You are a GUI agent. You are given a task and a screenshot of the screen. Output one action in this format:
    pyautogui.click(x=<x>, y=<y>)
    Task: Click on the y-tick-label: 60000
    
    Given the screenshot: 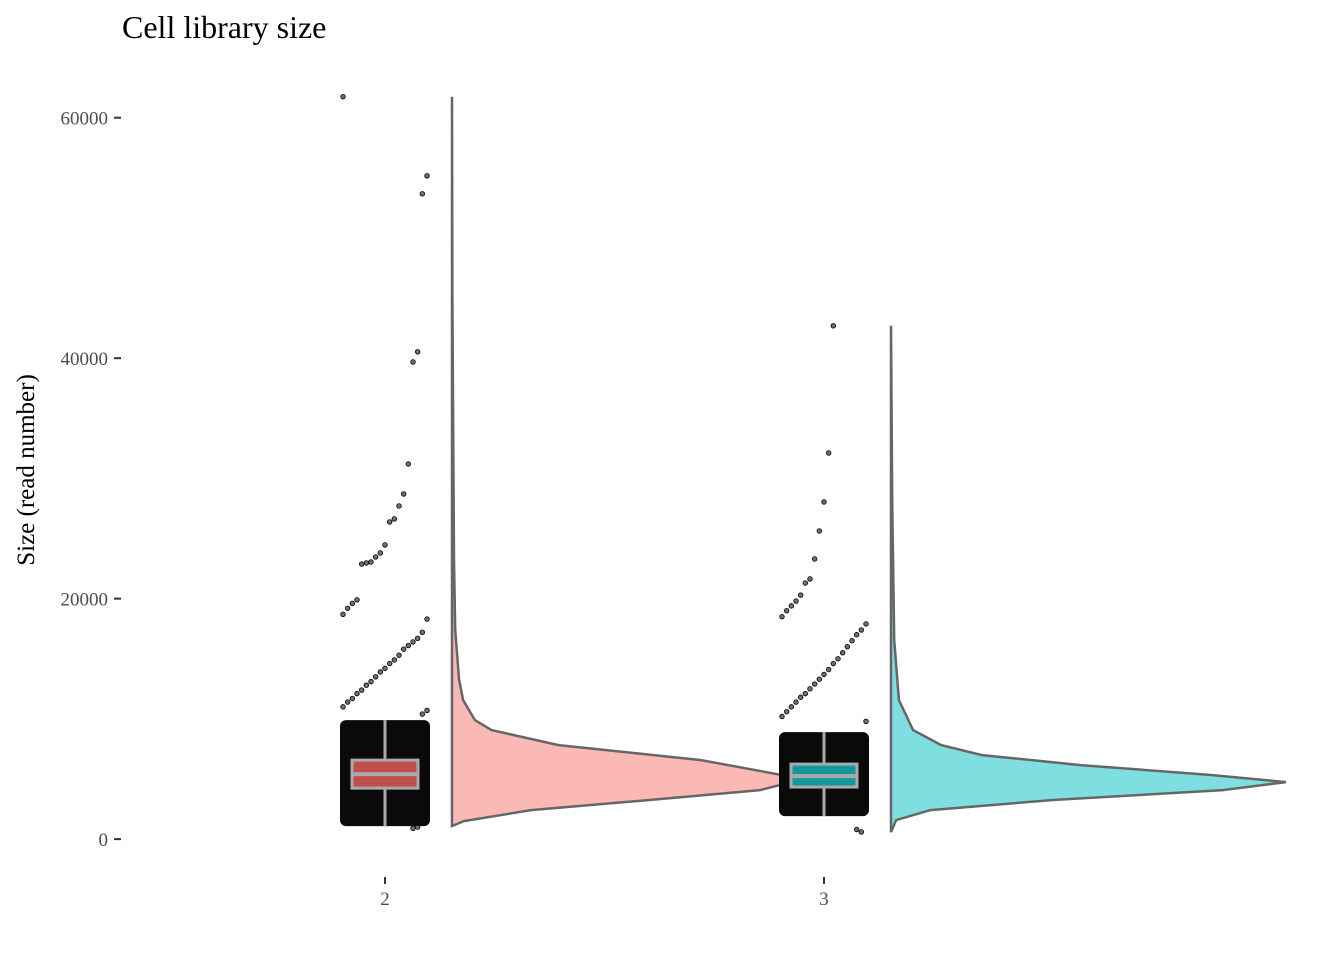 What is the action you would take?
    pyautogui.click(x=85, y=119)
    